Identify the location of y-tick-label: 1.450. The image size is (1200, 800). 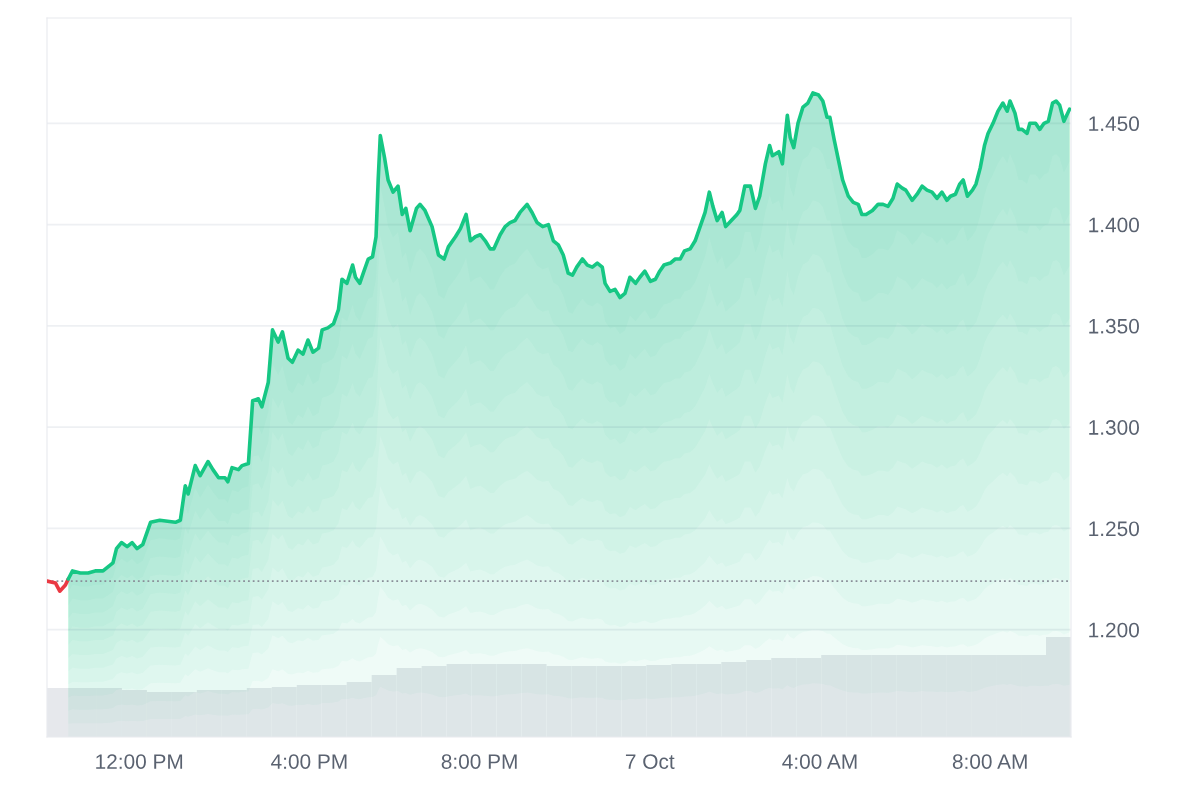
(1114, 124).